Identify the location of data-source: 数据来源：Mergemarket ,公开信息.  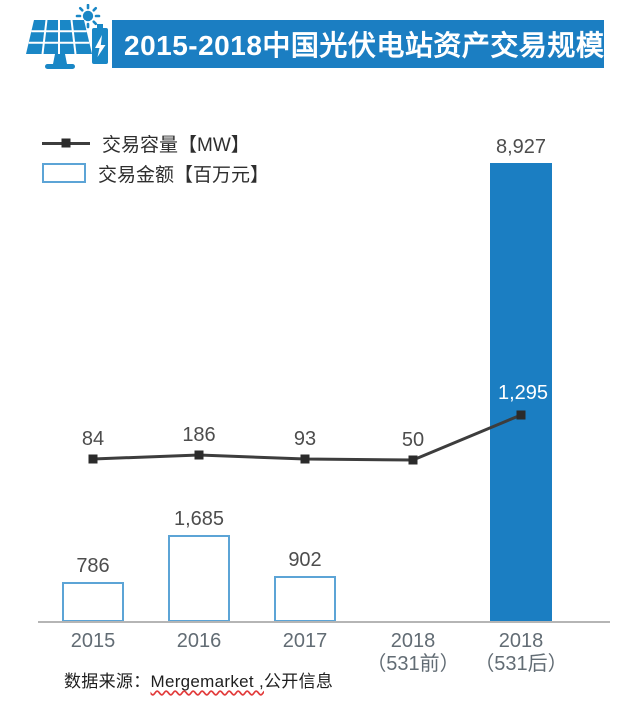
(198, 679).